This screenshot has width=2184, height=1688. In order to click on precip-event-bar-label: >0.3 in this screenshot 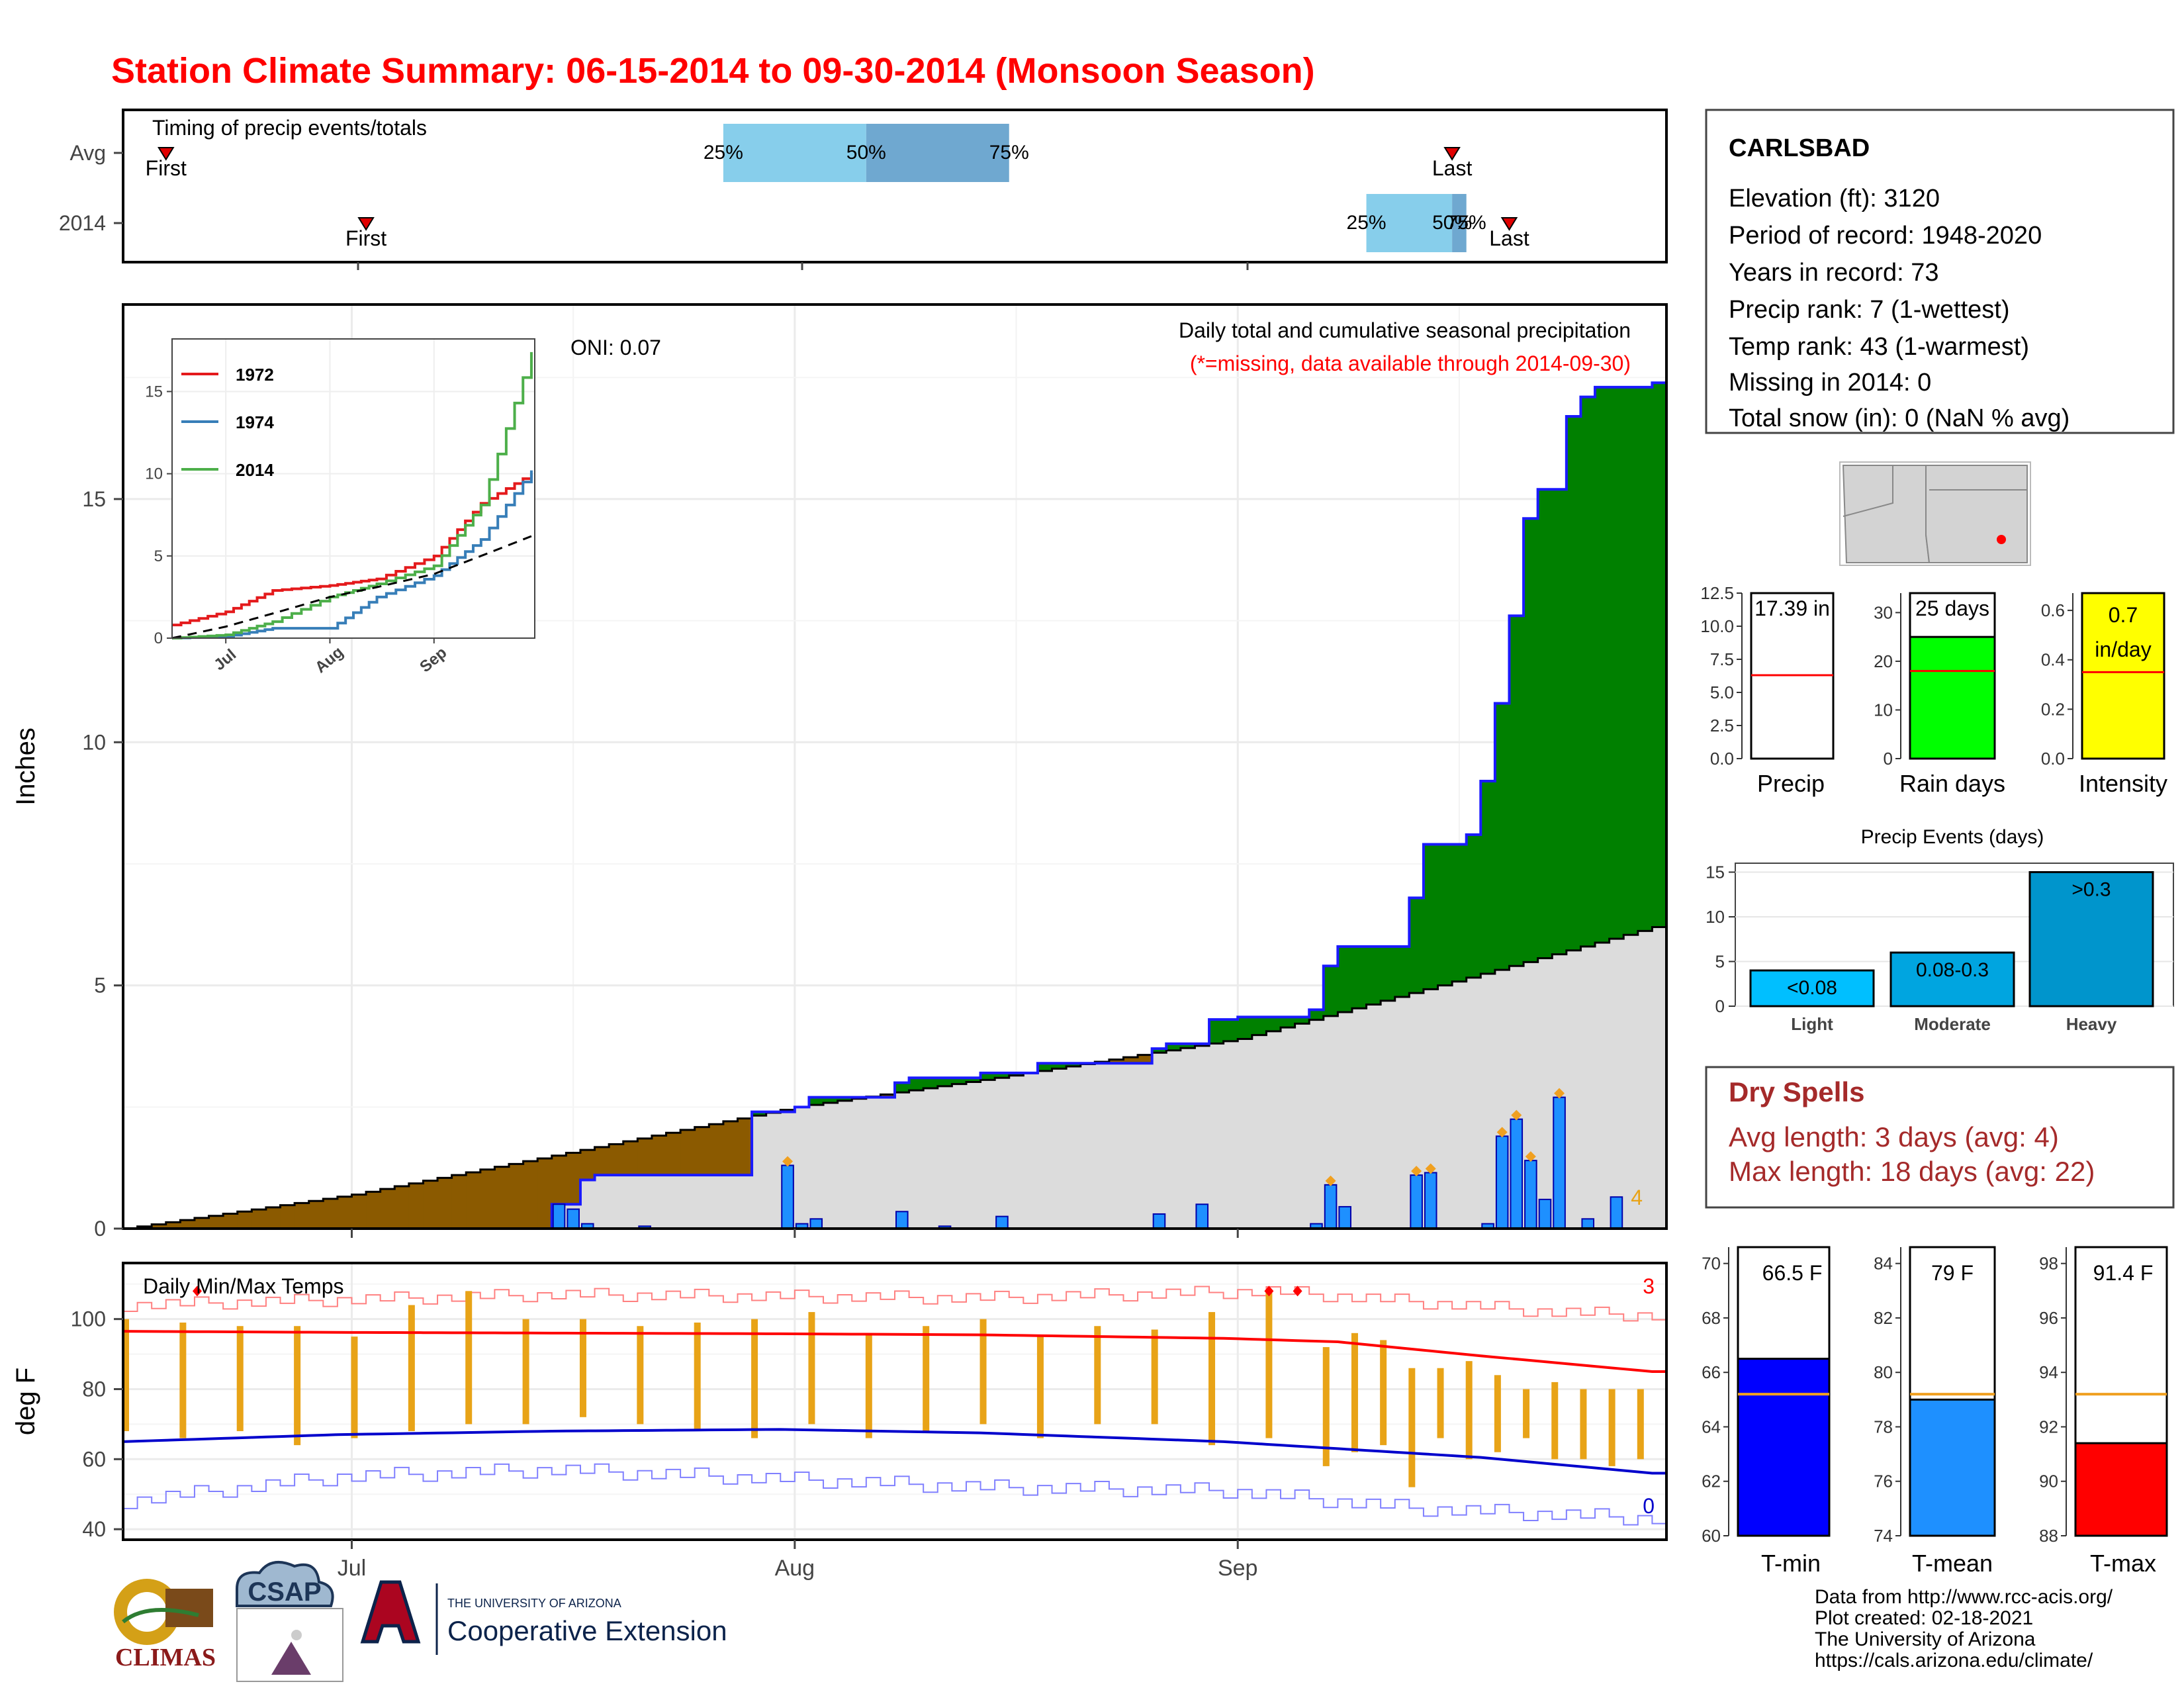, I will do `click(2091, 890)`.